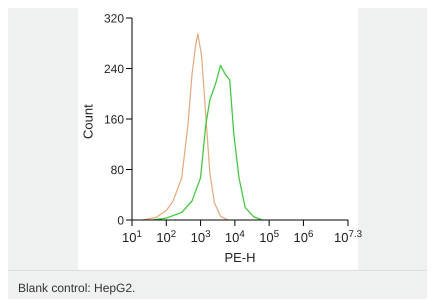  Describe the element at coordinates (200, 236) in the screenshot. I see `x-tick-label: 10$^{3}$` at that location.